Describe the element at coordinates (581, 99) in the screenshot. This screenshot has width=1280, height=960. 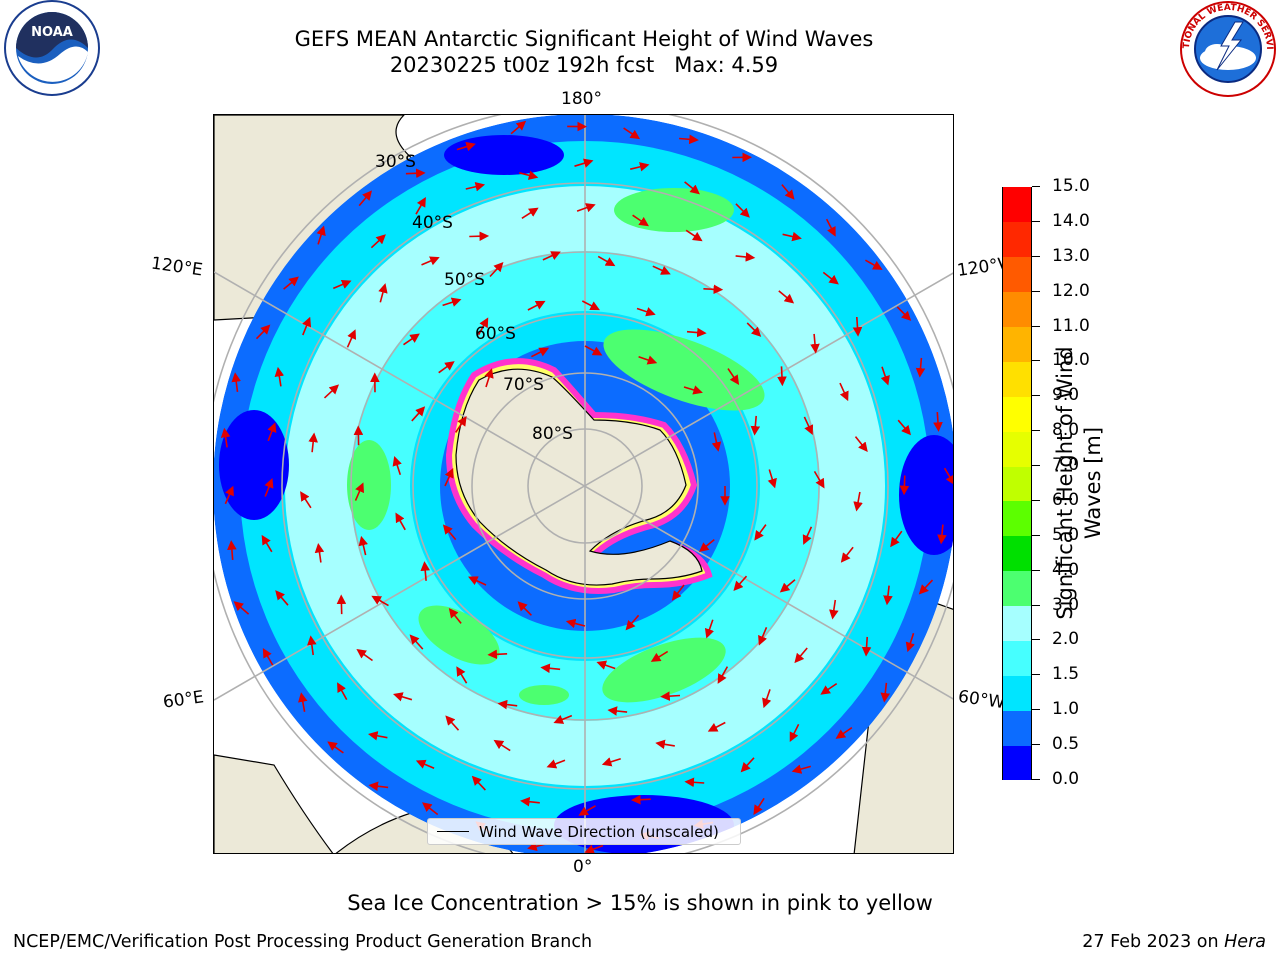
I see `lon-label-top: 180°` at that location.